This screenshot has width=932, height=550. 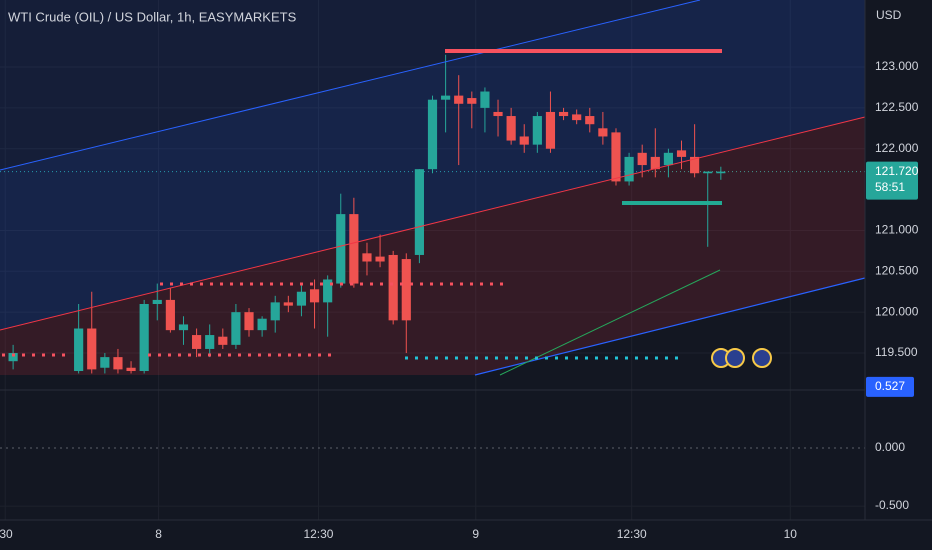 What do you see at coordinates (158, 534) in the screenshot?
I see `x-tick-label: 8` at bounding box center [158, 534].